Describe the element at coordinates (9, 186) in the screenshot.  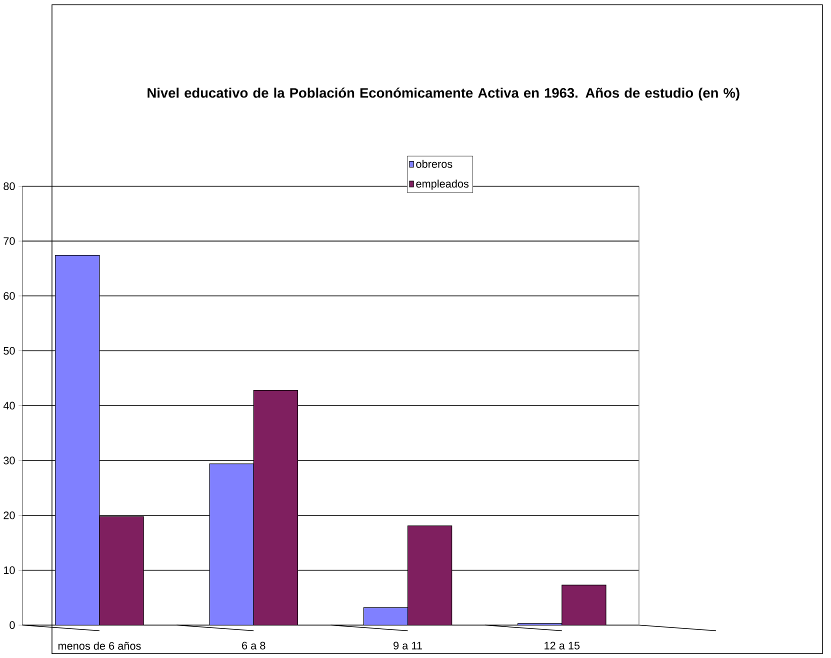
I see `y-tick-label: 80` at that location.